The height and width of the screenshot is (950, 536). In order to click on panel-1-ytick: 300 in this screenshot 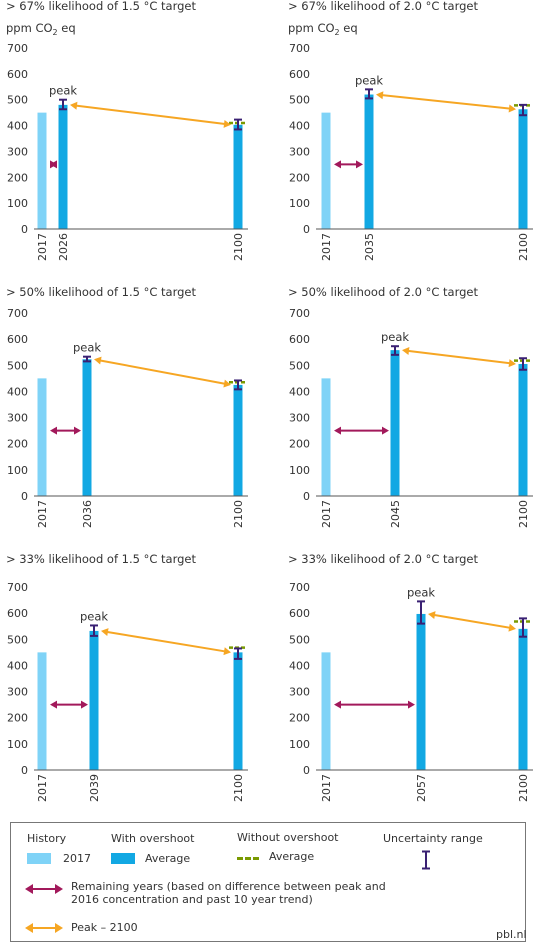, I will do `click(17, 151)`.